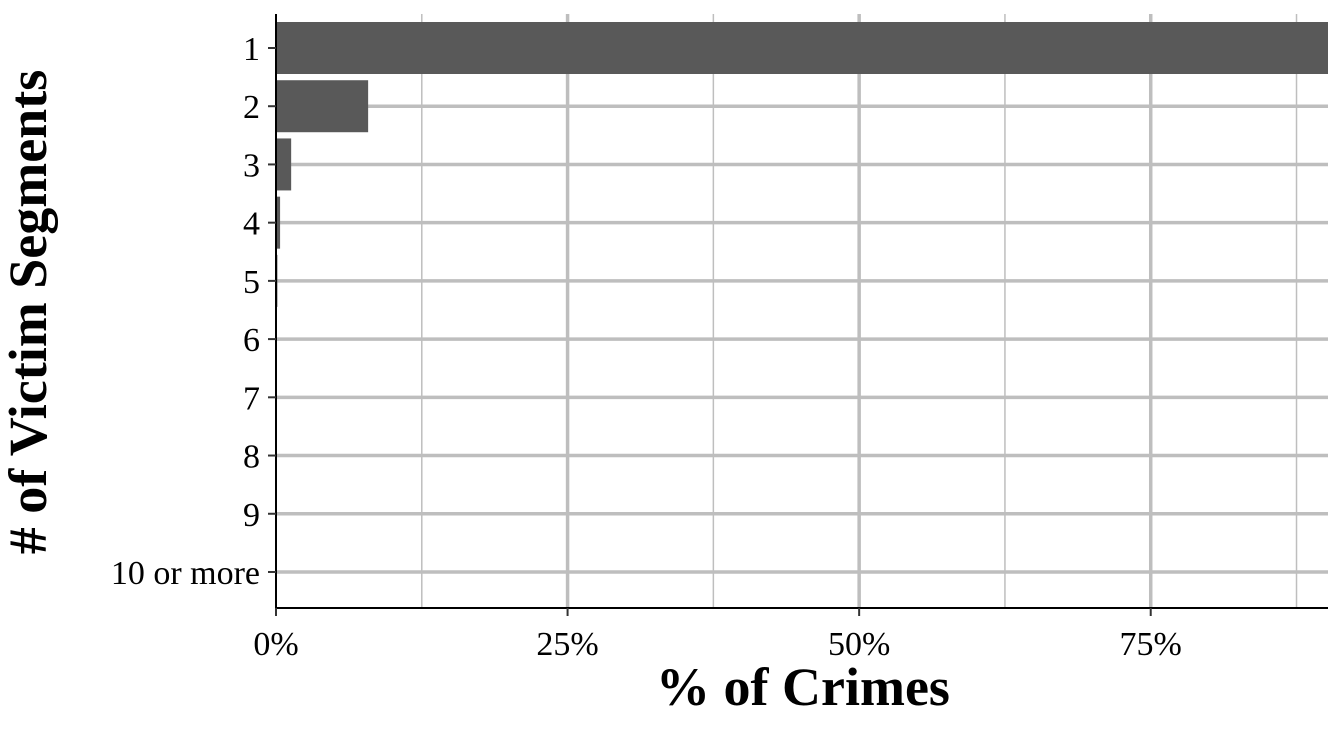  What do you see at coordinates (251, 340) in the screenshot?
I see `y-tick-label: 6` at bounding box center [251, 340].